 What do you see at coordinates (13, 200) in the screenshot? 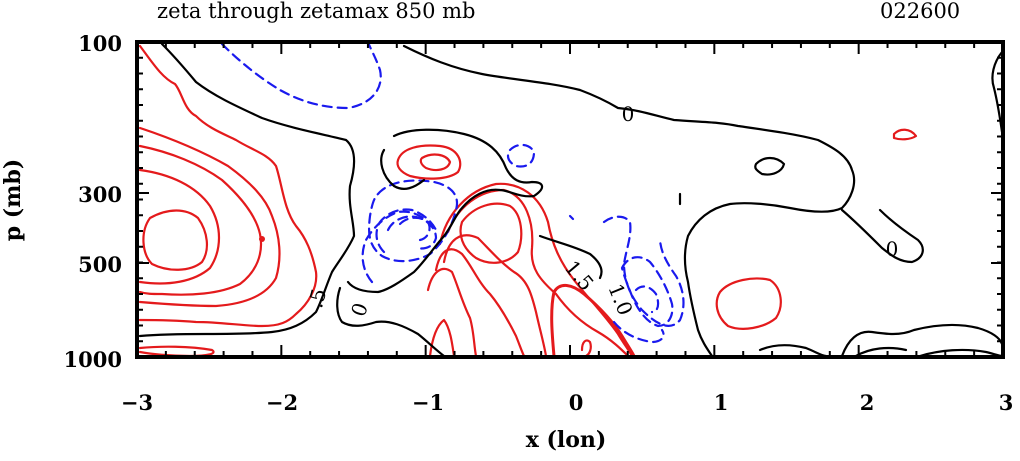
I see `y-axis-title: p (mb)` at bounding box center [13, 200].